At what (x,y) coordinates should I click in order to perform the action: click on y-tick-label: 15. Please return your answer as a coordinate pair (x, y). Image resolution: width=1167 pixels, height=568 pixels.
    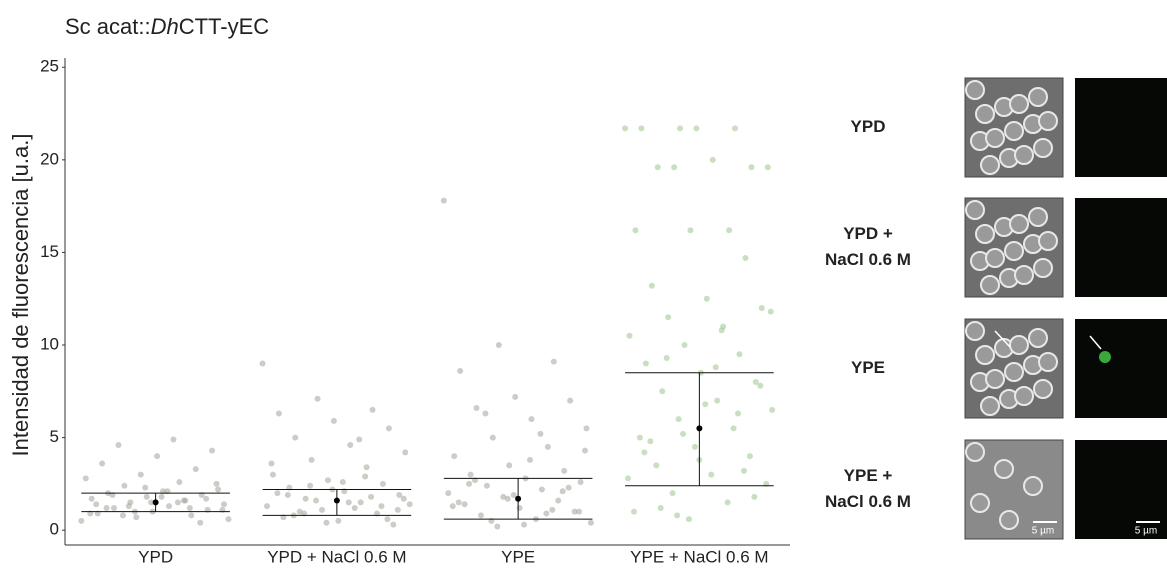
    Looking at the image, I should click on (49, 251).